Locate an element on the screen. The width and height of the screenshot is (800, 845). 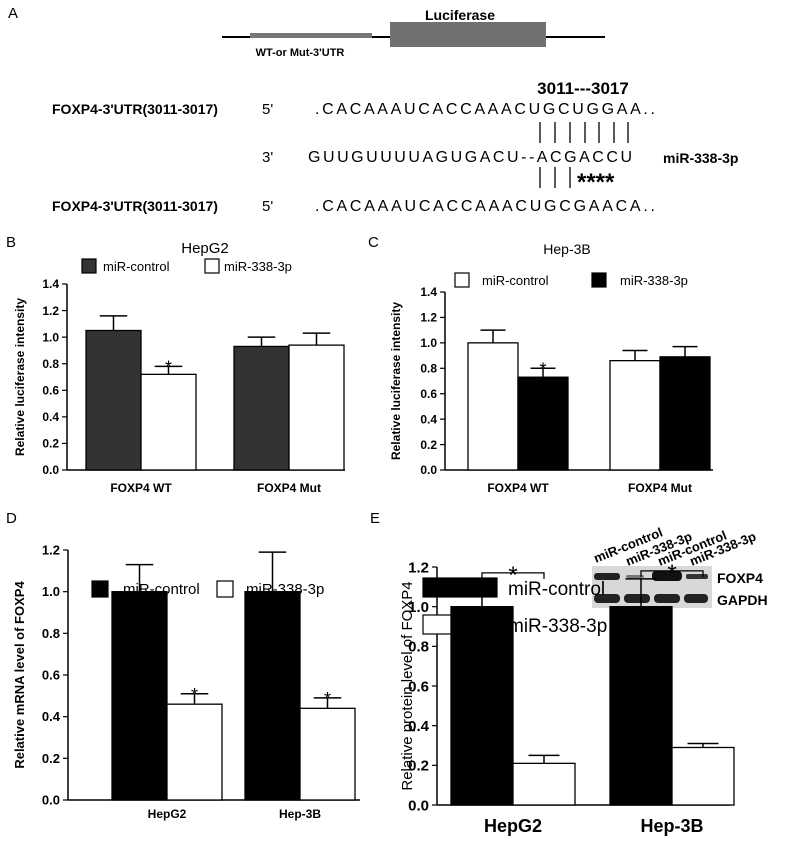
y-axis-title: Relative protein level of FOXP4 is located at coordinates (407, 685).